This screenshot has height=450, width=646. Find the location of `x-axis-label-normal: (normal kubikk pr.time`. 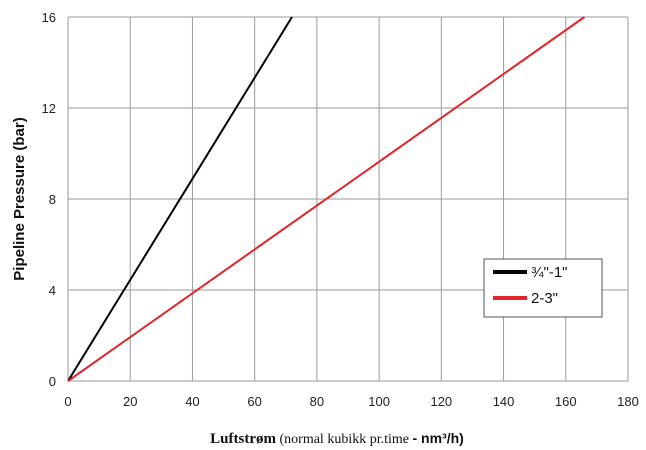

x-axis-label-normal: (normal kubikk pr.time is located at coordinates (344, 439).